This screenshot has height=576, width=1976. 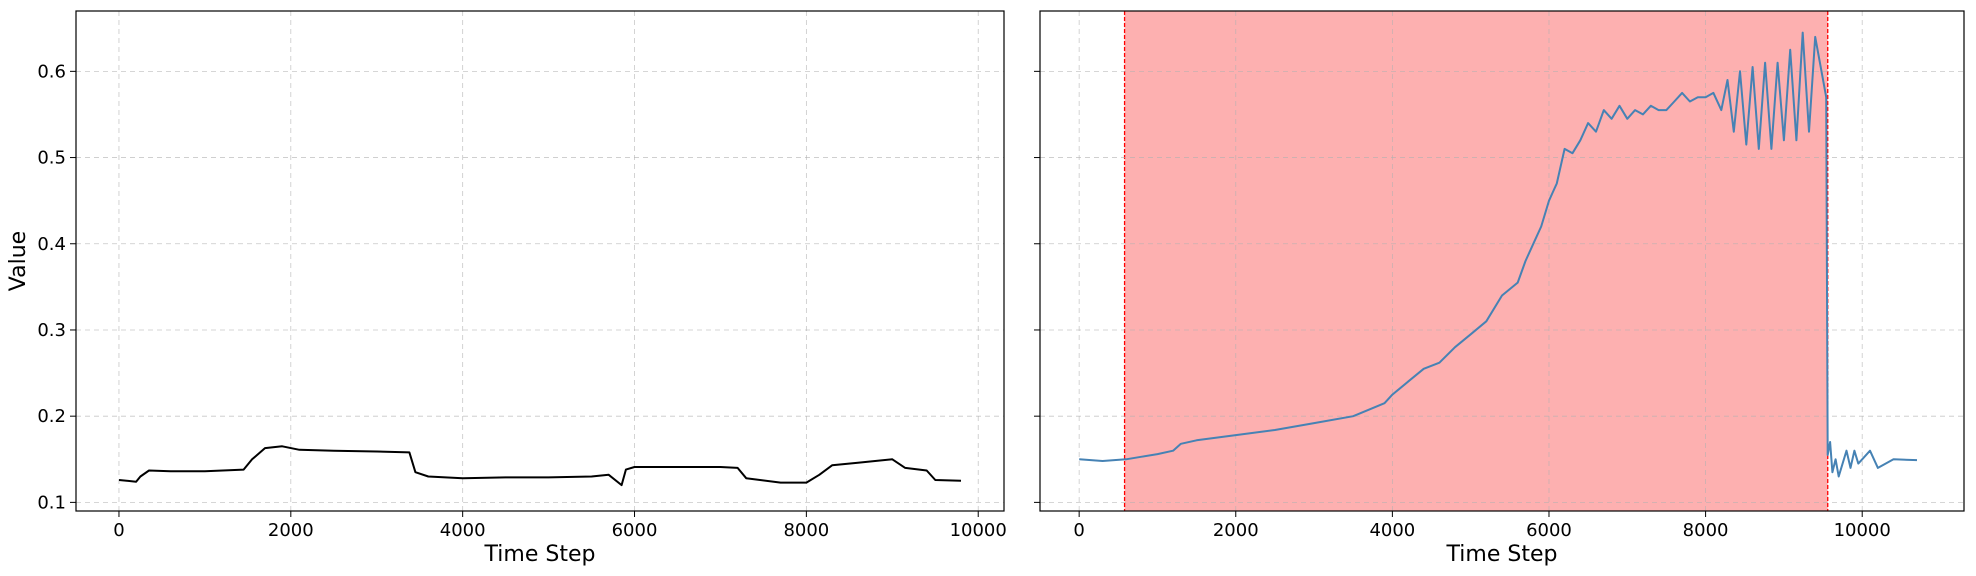 I want to click on y-tick-label: 0.4, so click(x=51, y=244).